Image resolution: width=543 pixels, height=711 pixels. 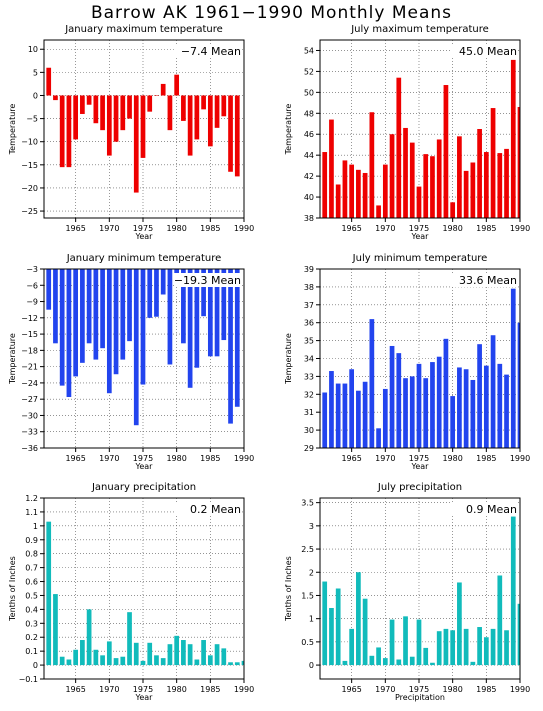 I want to click on bar-1988, so click(x=230, y=346).